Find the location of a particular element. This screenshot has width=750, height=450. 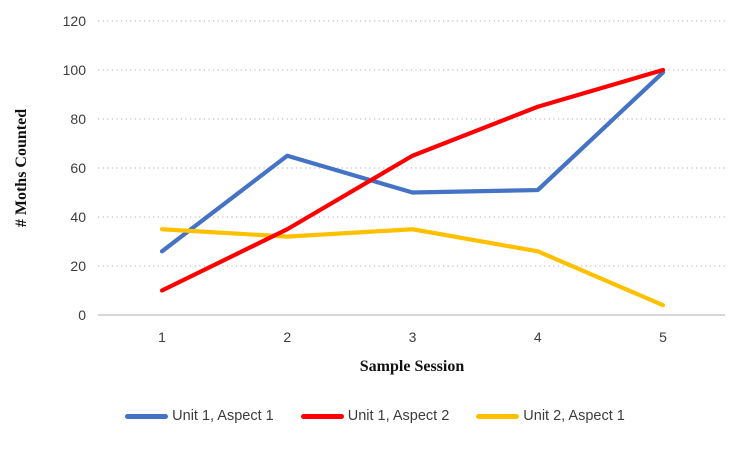

y-tick-label: 20 is located at coordinates (78, 266).